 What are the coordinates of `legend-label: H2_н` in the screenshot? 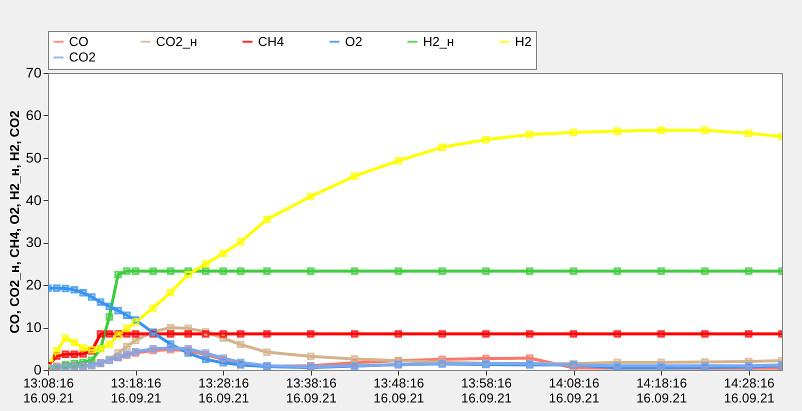 It's located at (438, 41).